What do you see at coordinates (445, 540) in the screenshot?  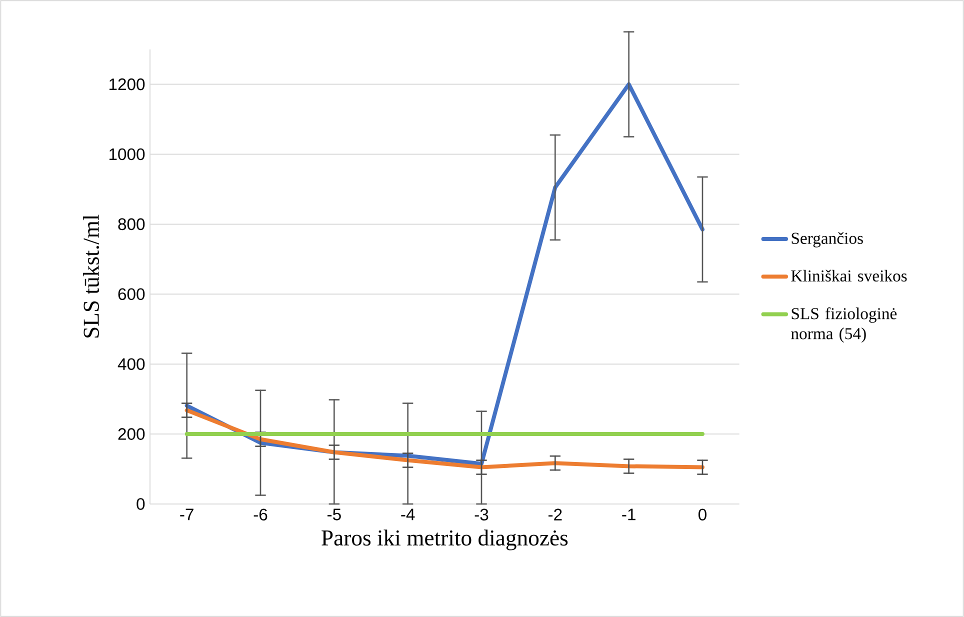 I see `x-axis-title: Paros iki metrito diagnozės` at bounding box center [445, 540].